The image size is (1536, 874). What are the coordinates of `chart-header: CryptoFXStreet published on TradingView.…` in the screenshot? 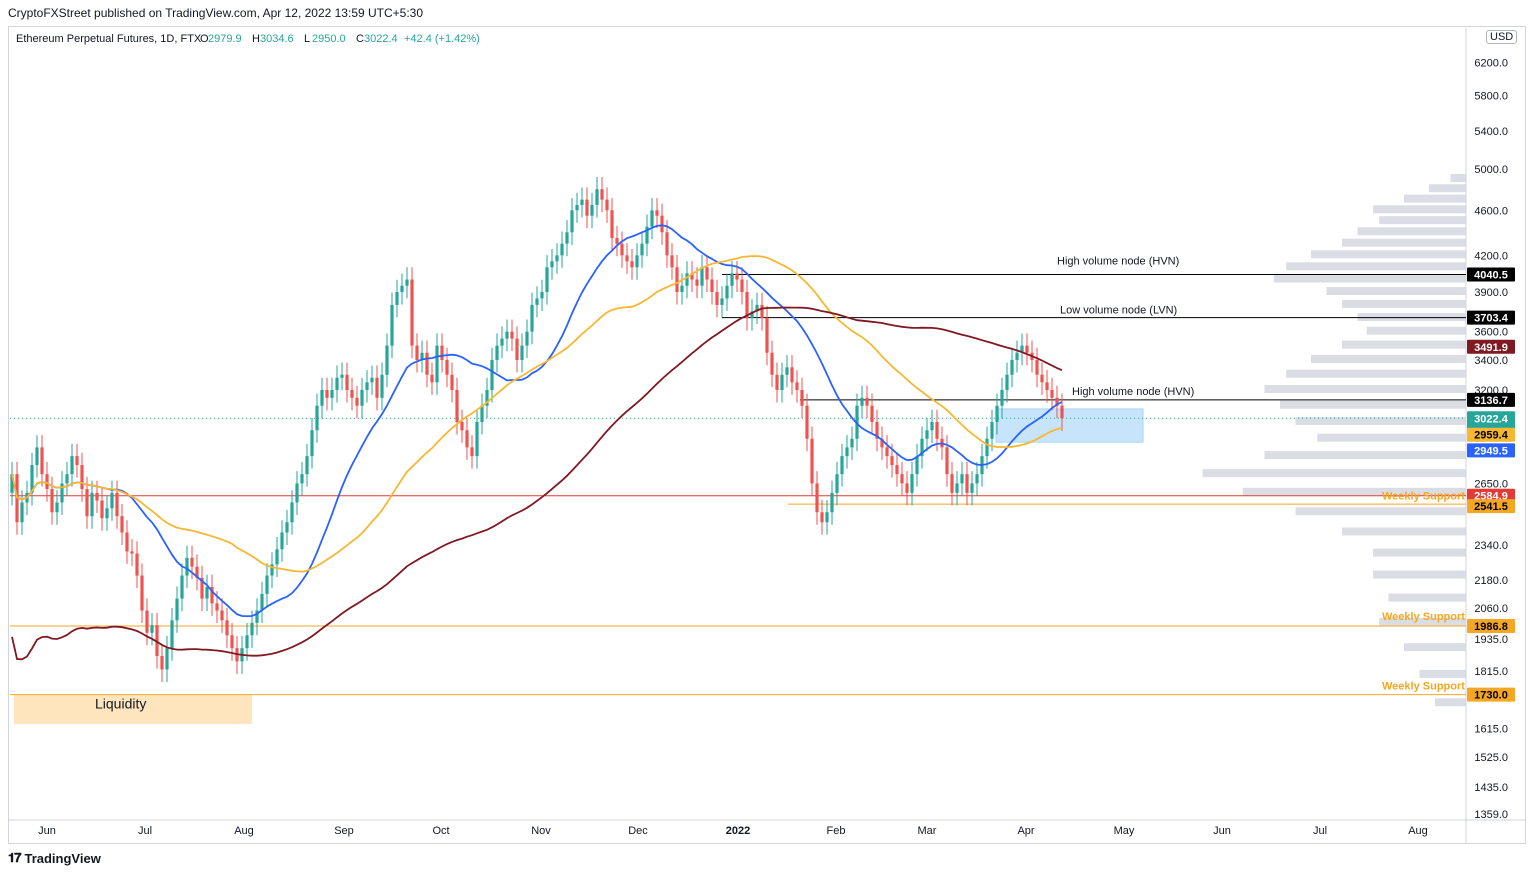 It's located at (215, 13).